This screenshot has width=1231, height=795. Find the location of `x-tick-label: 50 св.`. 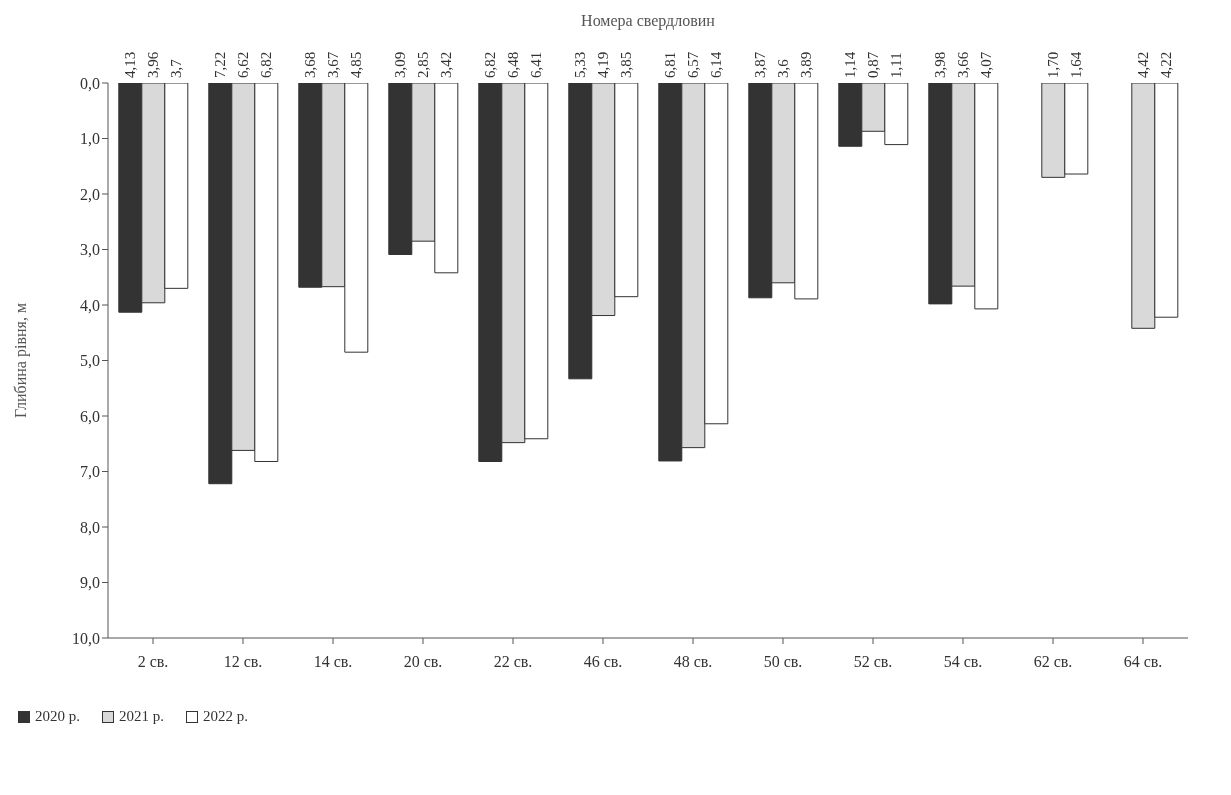

x-tick-label: 50 св. is located at coordinates (783, 662).